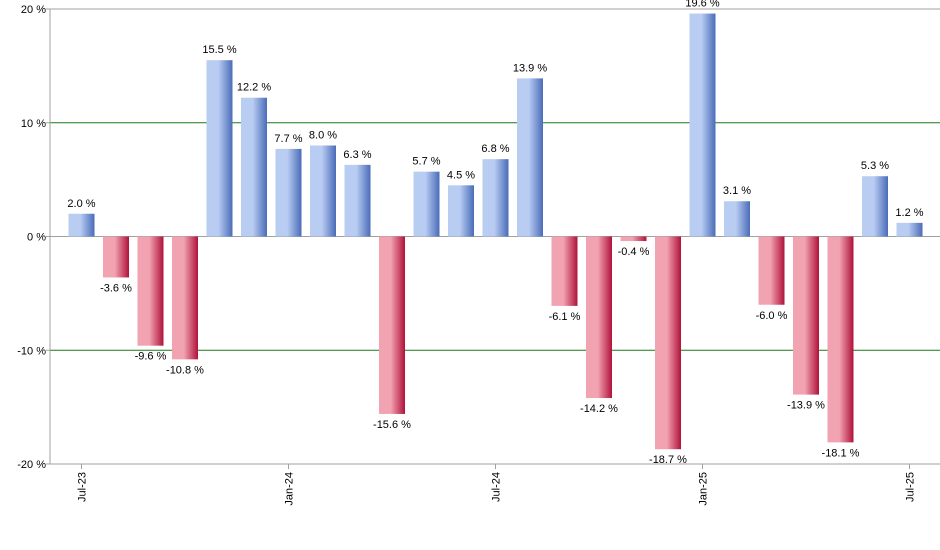  I want to click on data-label: 8.0 %, so click(323, 136).